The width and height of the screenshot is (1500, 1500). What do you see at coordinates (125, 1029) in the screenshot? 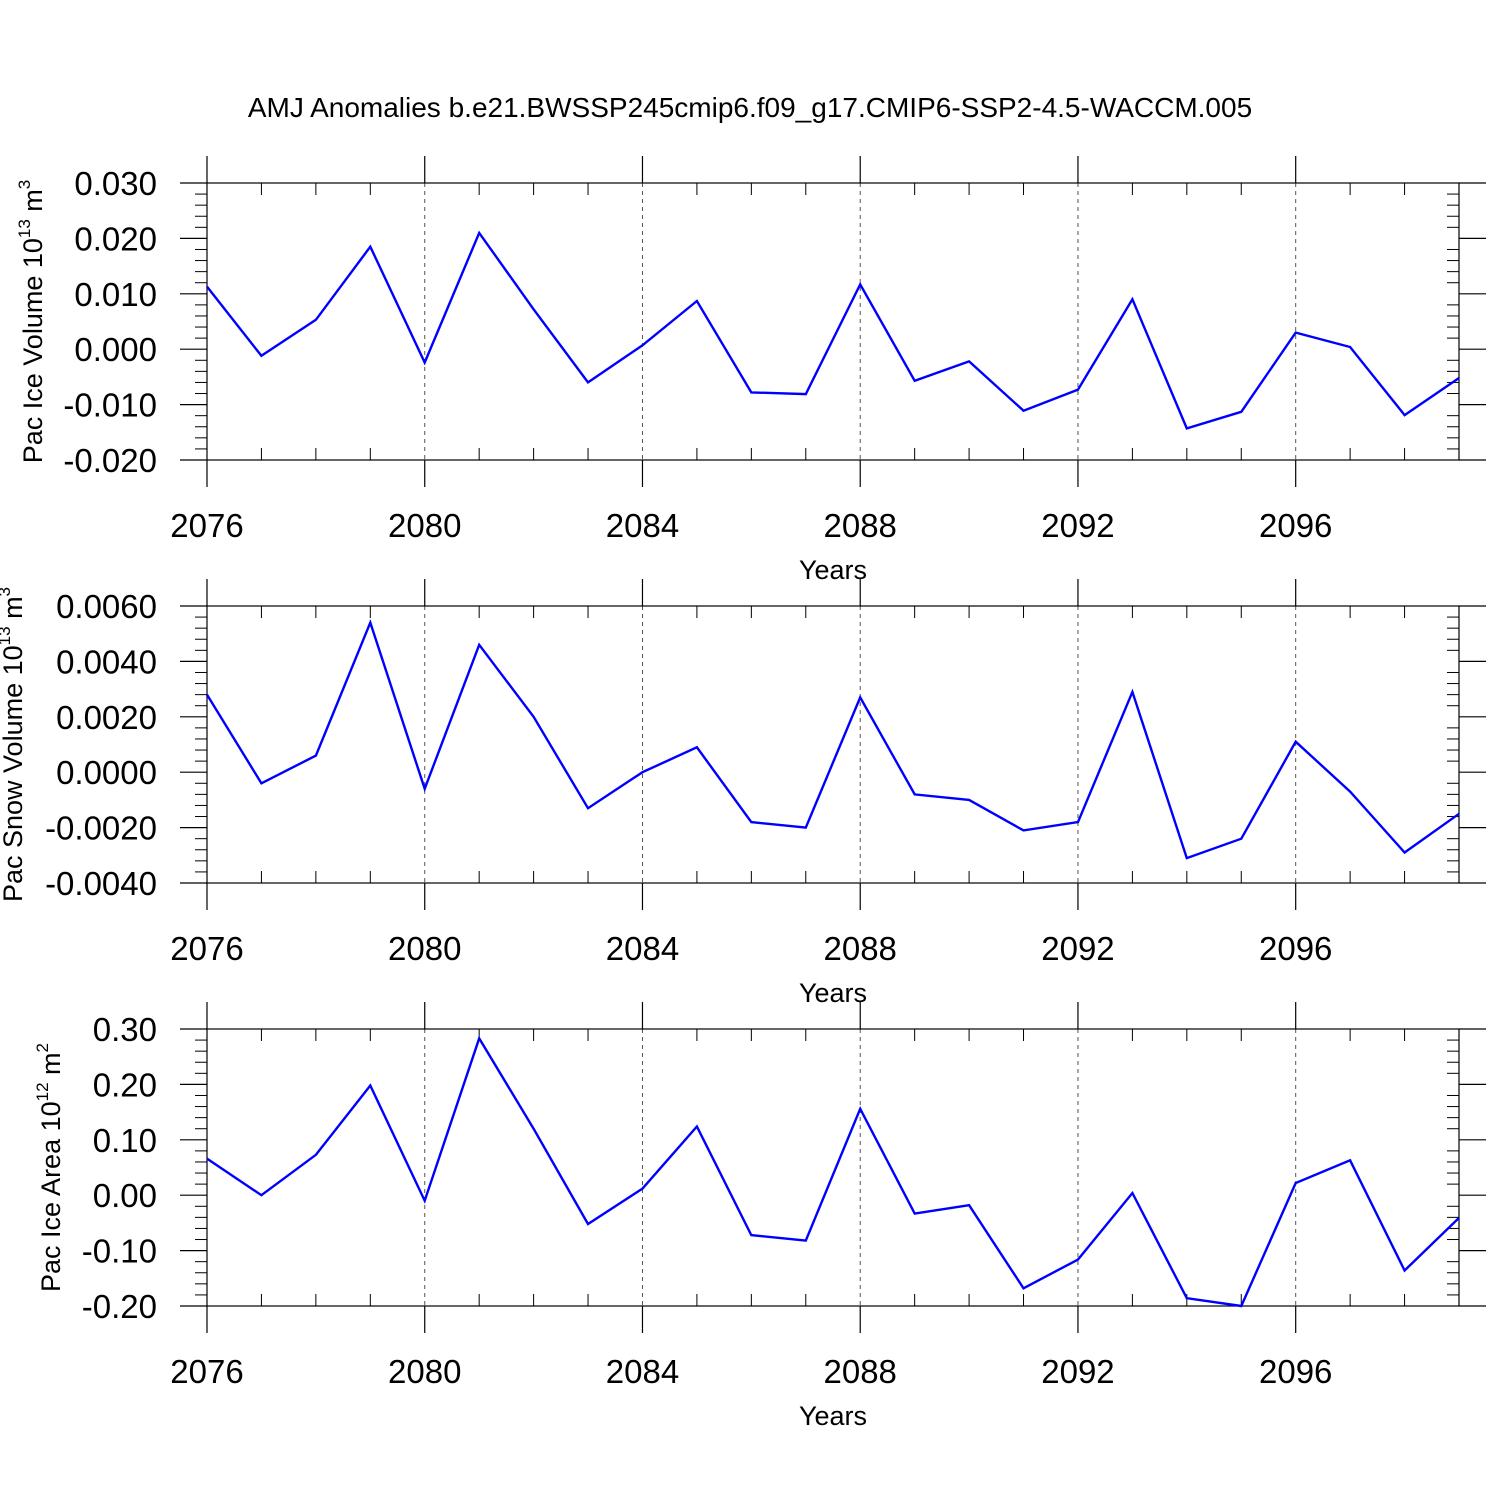
I see `y-tick-label: 0.30` at bounding box center [125, 1029].